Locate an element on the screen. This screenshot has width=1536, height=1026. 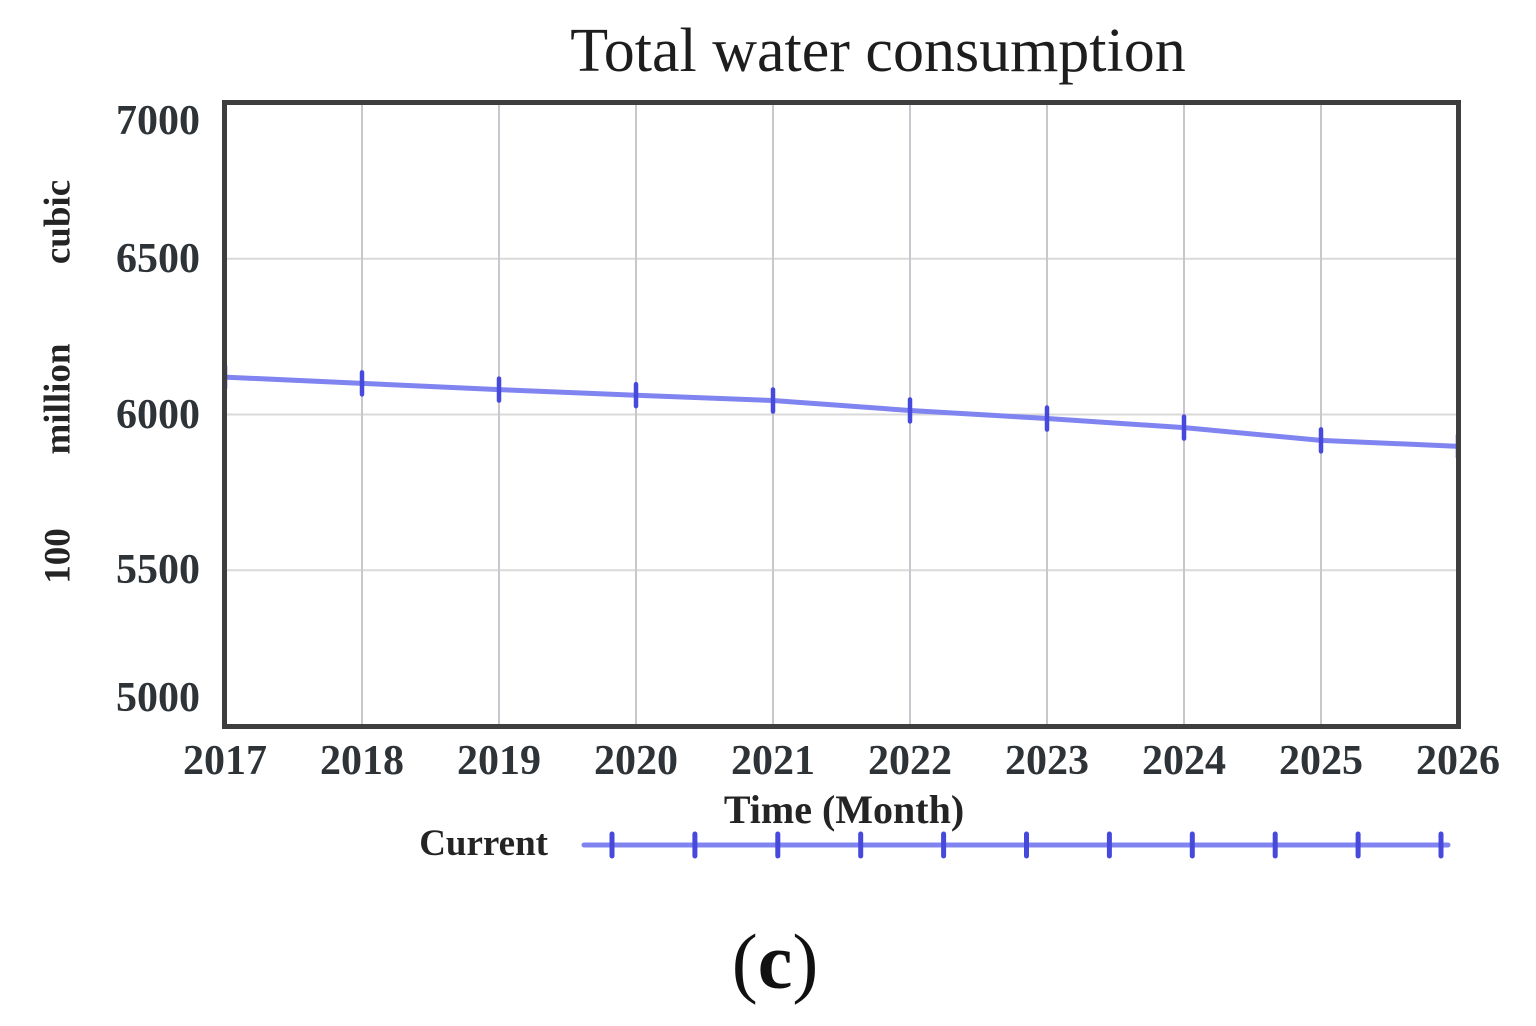
x-tick-label: 2017 is located at coordinates (225, 761).